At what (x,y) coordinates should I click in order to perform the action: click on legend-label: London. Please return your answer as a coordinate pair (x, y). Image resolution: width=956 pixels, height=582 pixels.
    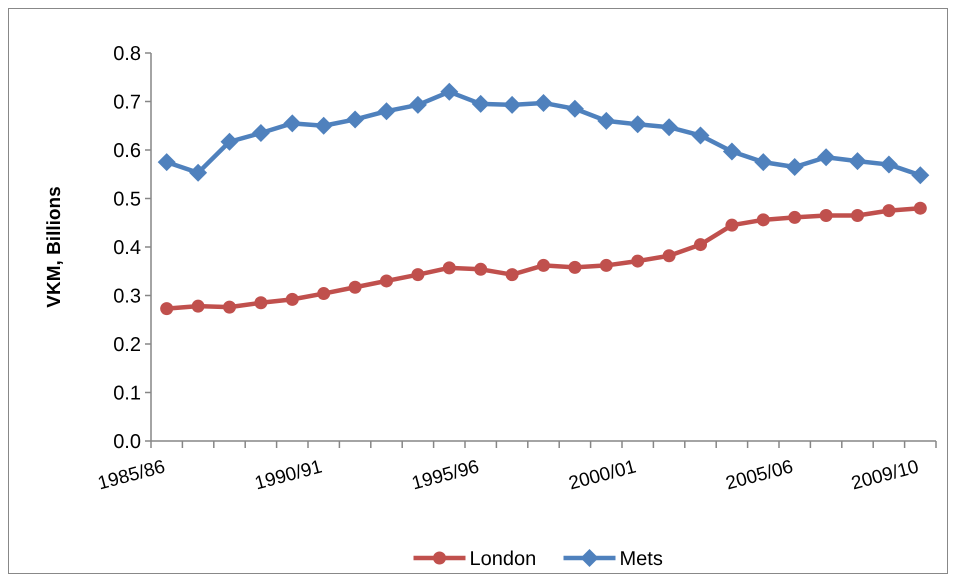
    Looking at the image, I should click on (503, 559).